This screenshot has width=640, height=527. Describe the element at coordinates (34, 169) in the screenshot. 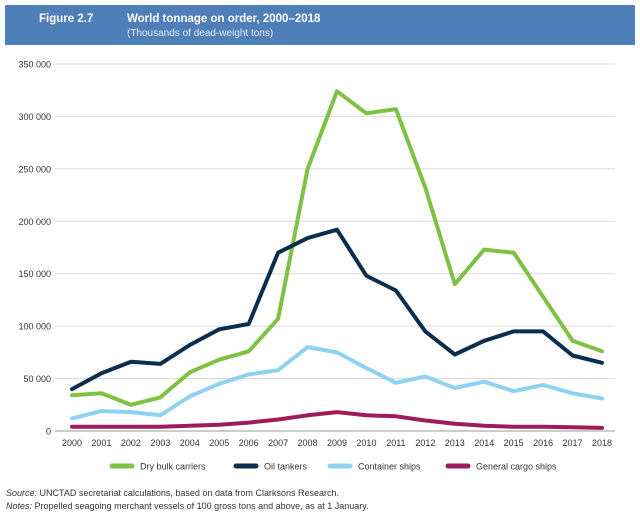

I see `y-tick-label: 250 000` at that location.